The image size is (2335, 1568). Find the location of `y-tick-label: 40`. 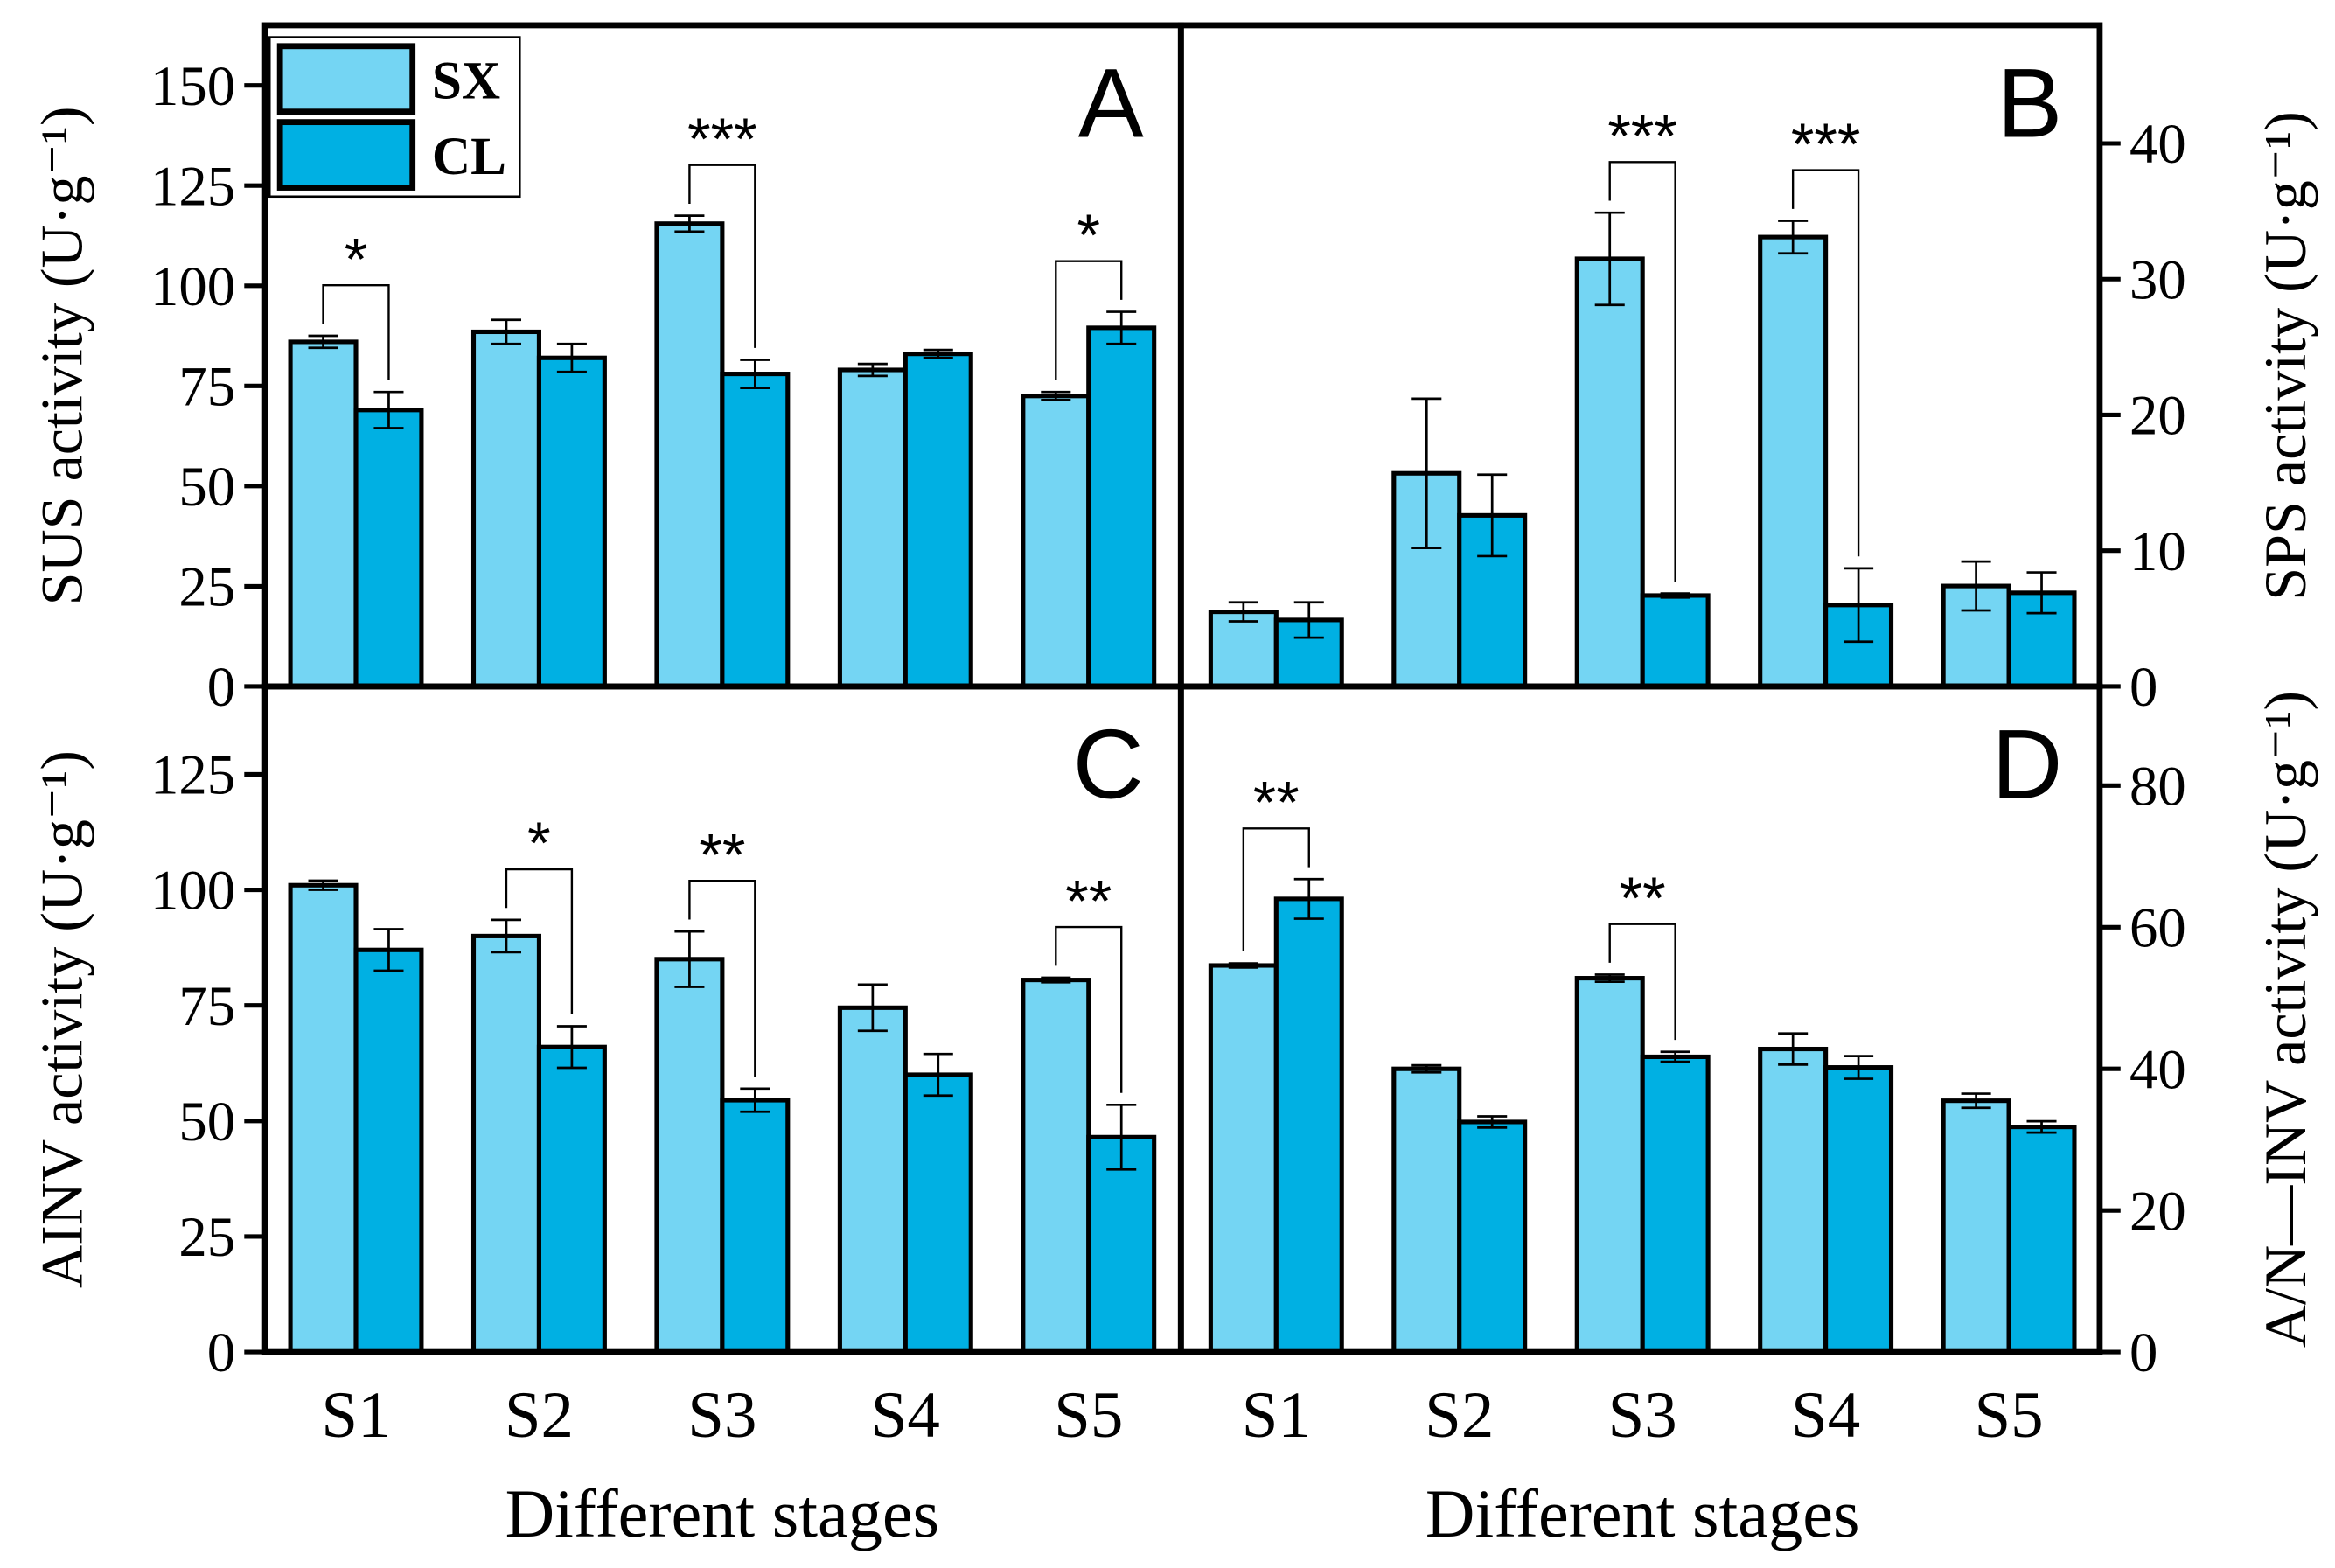

y-tick-label: 40 is located at coordinates (2157, 1068).